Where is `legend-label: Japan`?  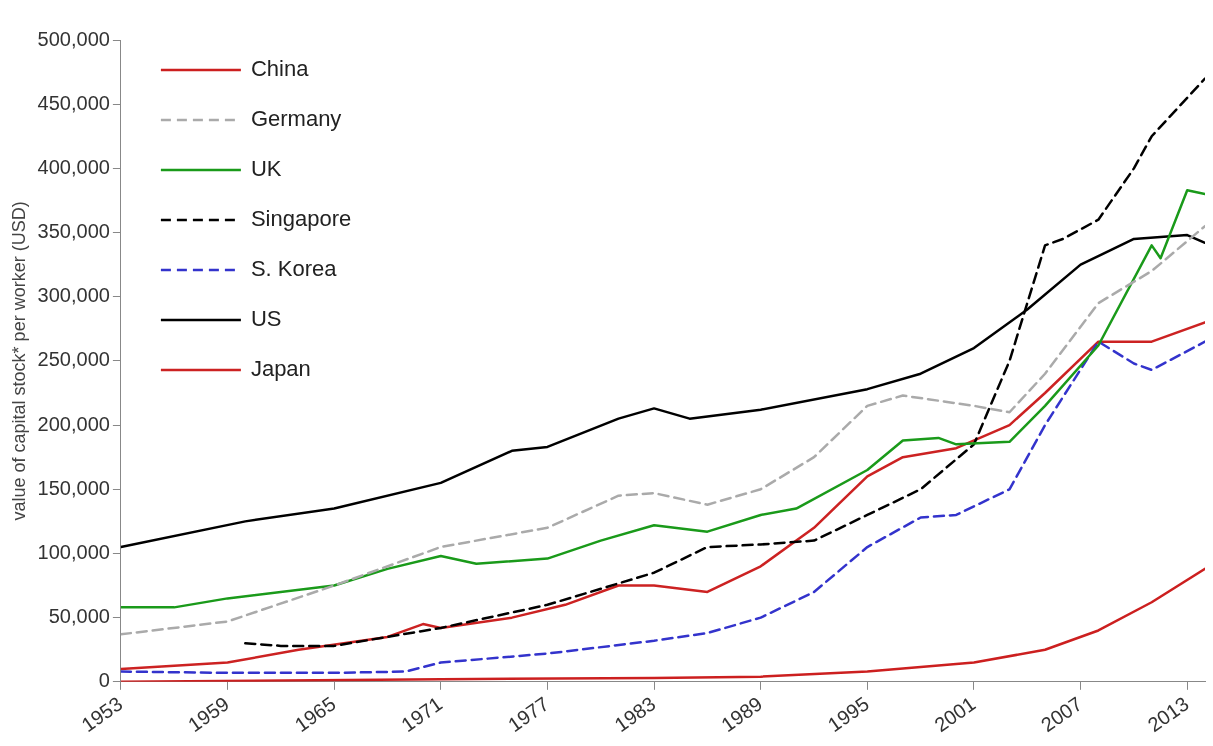
legend-label: Japan is located at coordinates (280, 369).